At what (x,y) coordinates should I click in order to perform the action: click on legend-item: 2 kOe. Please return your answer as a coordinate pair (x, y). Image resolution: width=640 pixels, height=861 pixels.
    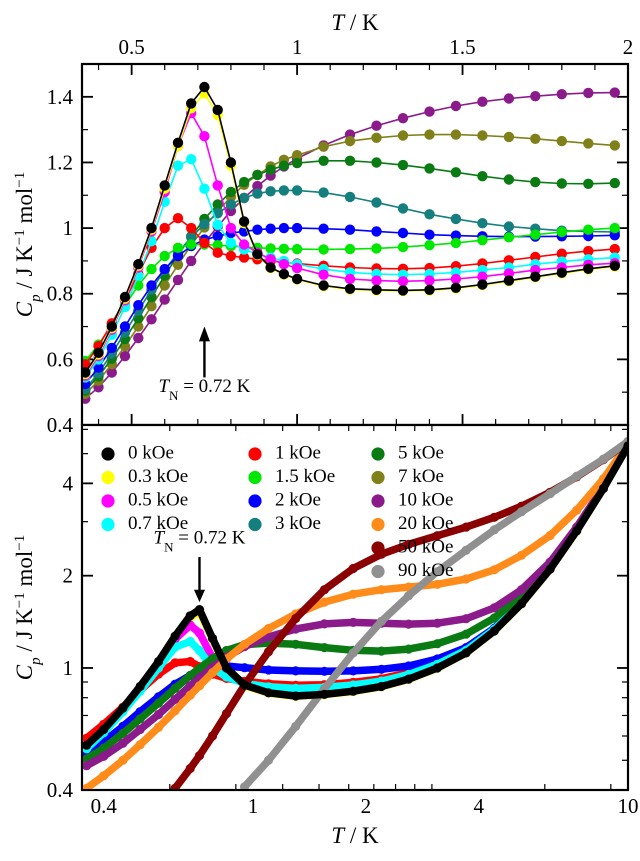
    Looking at the image, I should click on (284, 499).